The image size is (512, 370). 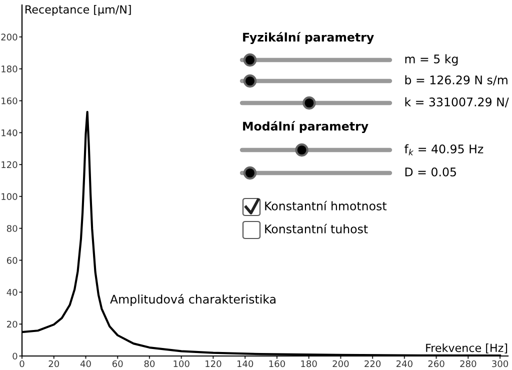 I want to click on annotation: Modální parametry, so click(x=305, y=127).